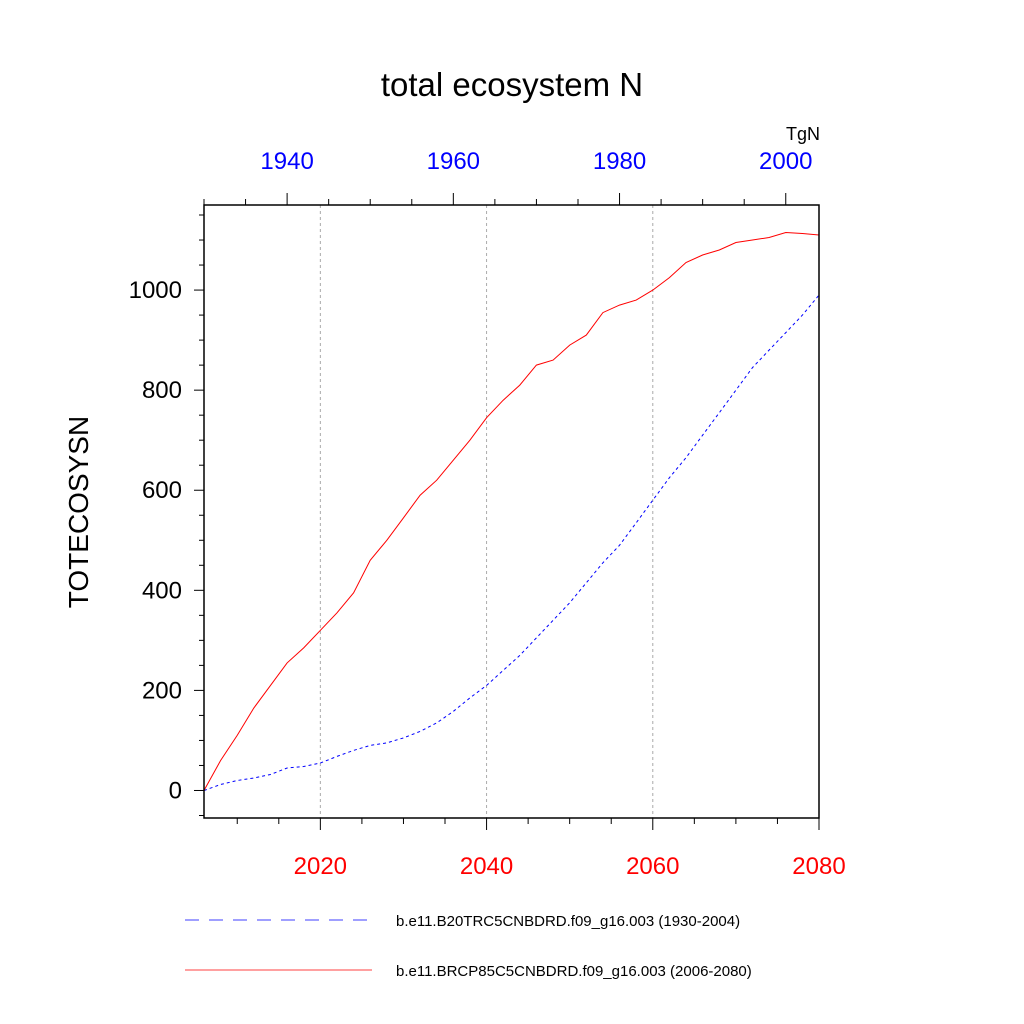 This screenshot has width=1024, height=1024. Describe the element at coordinates (162, 690) in the screenshot. I see `y-tick-label-200: 200` at that location.